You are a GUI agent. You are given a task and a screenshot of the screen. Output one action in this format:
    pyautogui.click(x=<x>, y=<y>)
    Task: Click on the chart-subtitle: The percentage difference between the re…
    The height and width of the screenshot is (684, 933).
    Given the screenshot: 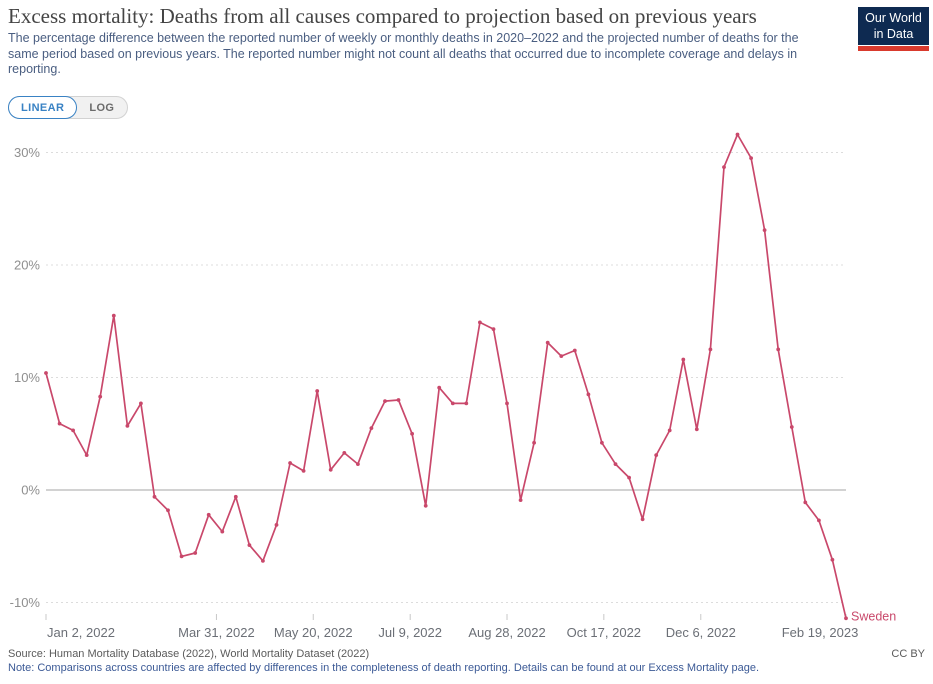 What is the action you would take?
    pyautogui.click(x=403, y=53)
    